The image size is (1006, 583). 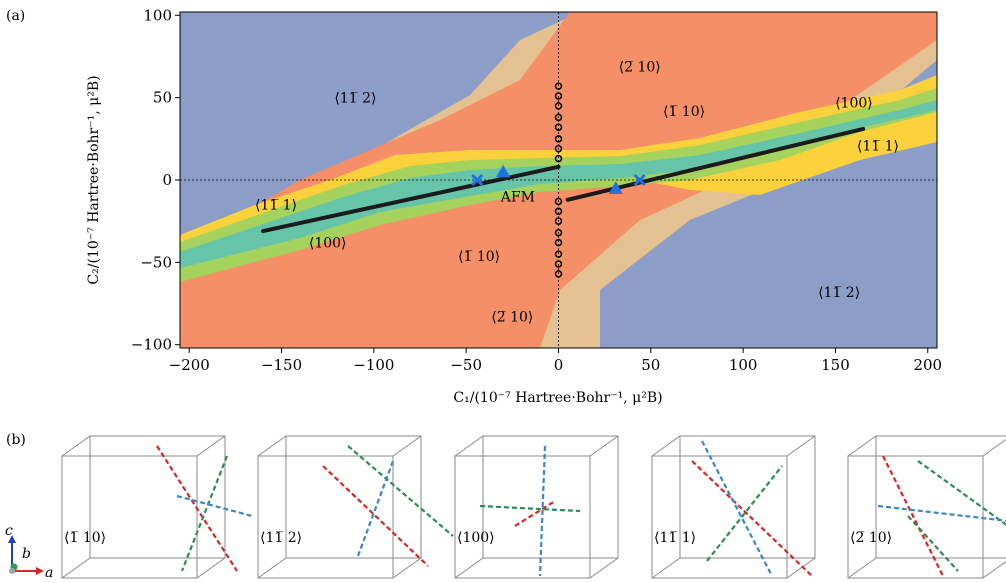 What do you see at coordinates (9, 531) in the screenshot?
I see `c-axis-label: c` at bounding box center [9, 531].